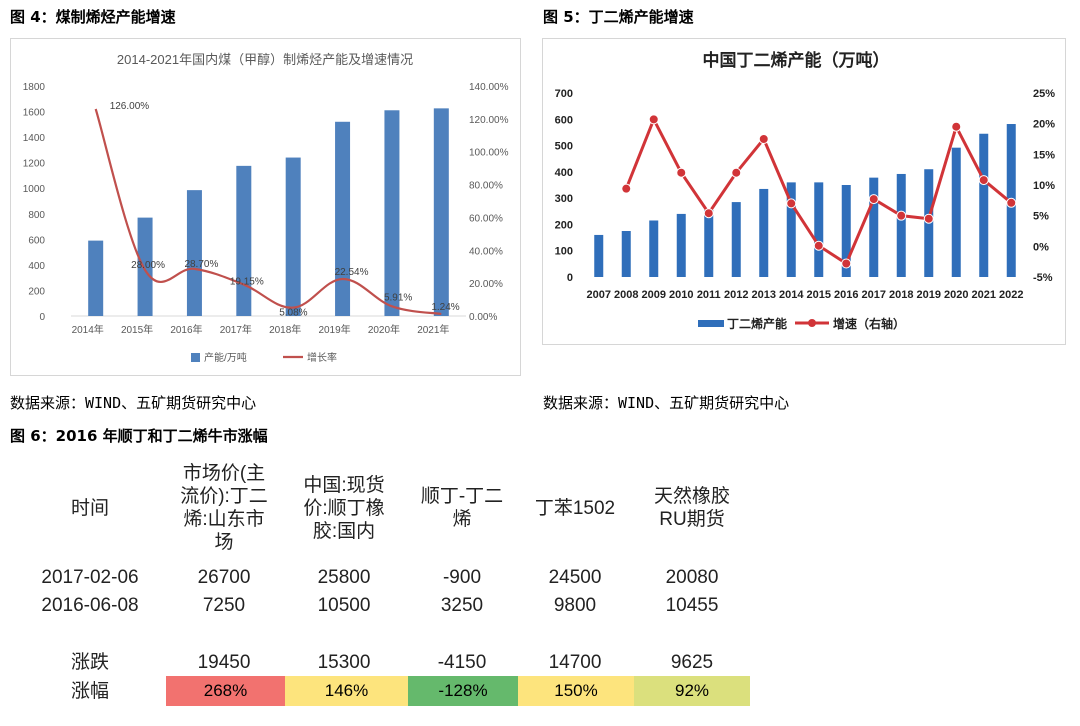  I want to click on chart2-xtick: 2017, so click(874, 295).